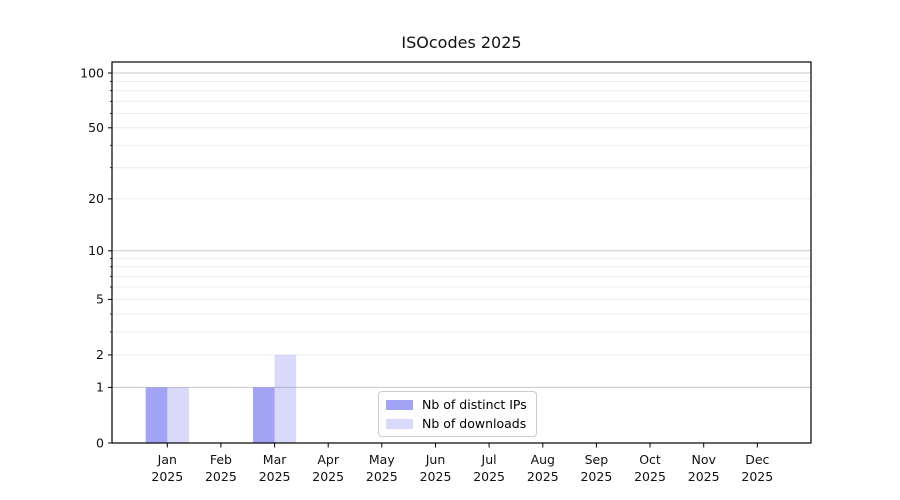 The width and height of the screenshot is (900, 500). I want to click on x-tick-label-year-mar: 2025, so click(275, 476).